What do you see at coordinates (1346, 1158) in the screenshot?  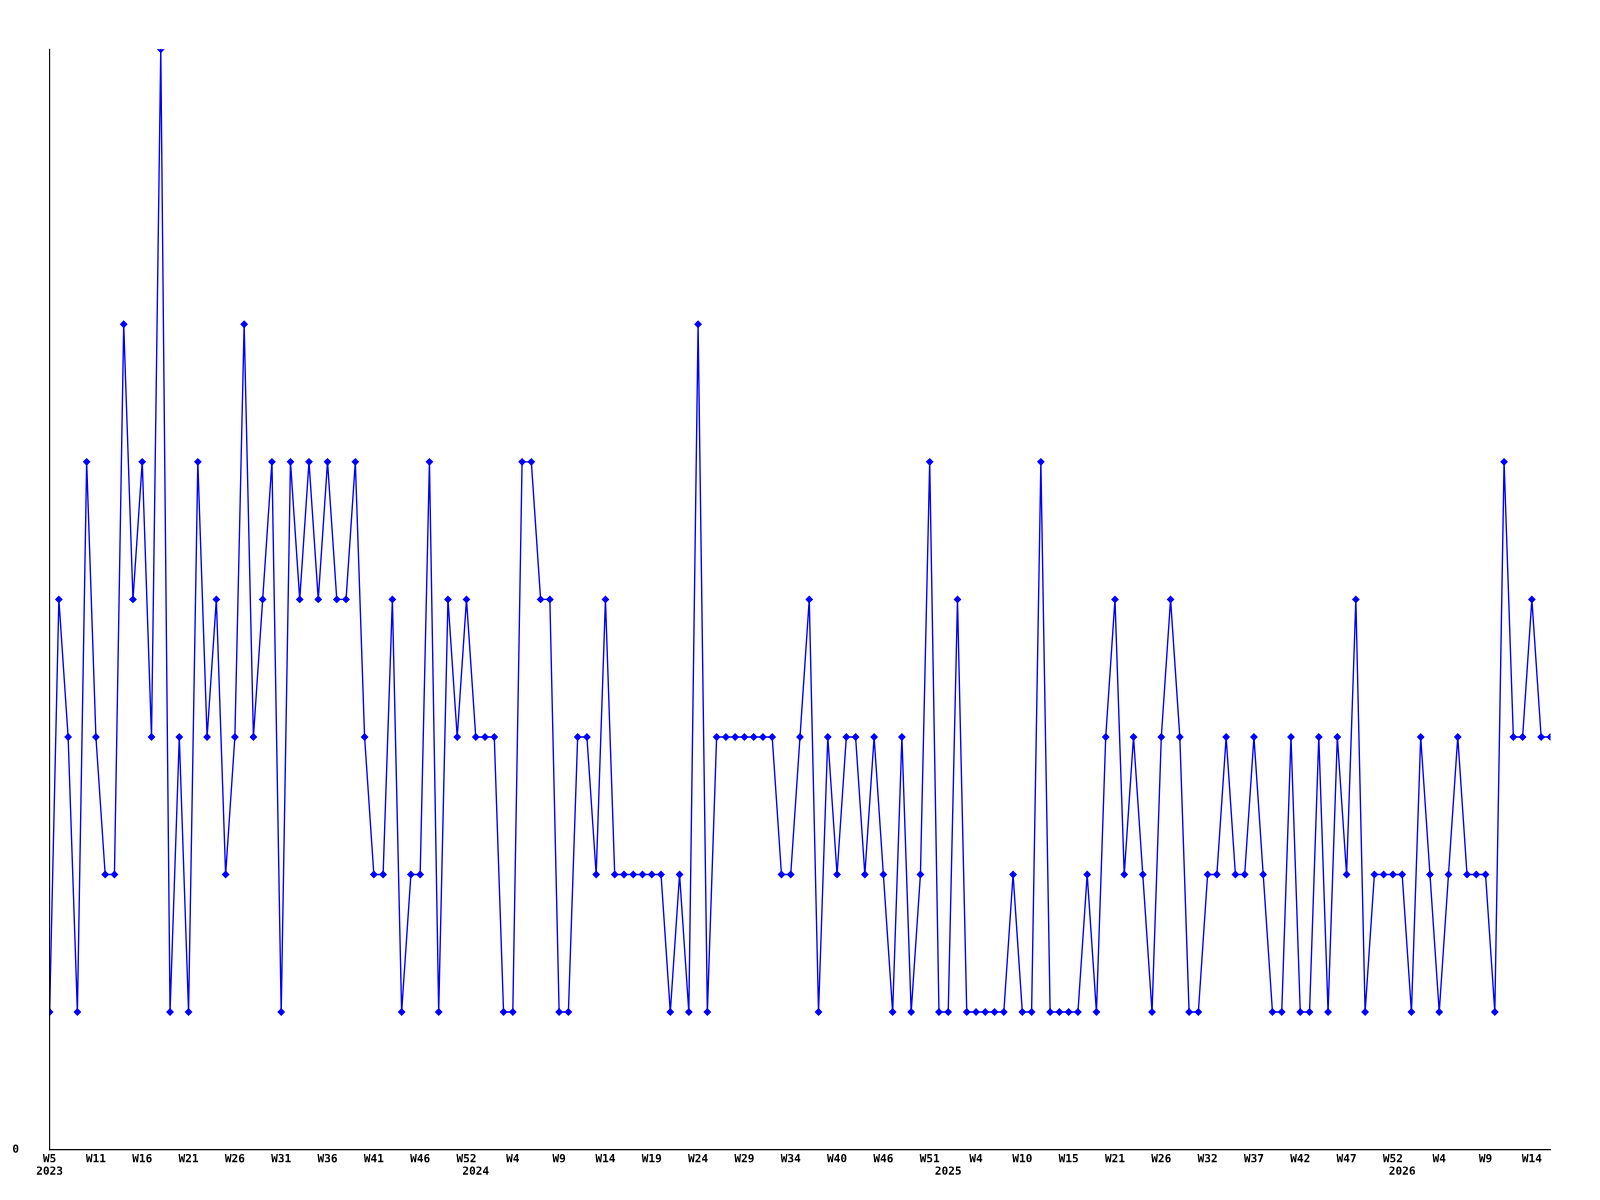 I see `x-tick-label: W47` at bounding box center [1346, 1158].